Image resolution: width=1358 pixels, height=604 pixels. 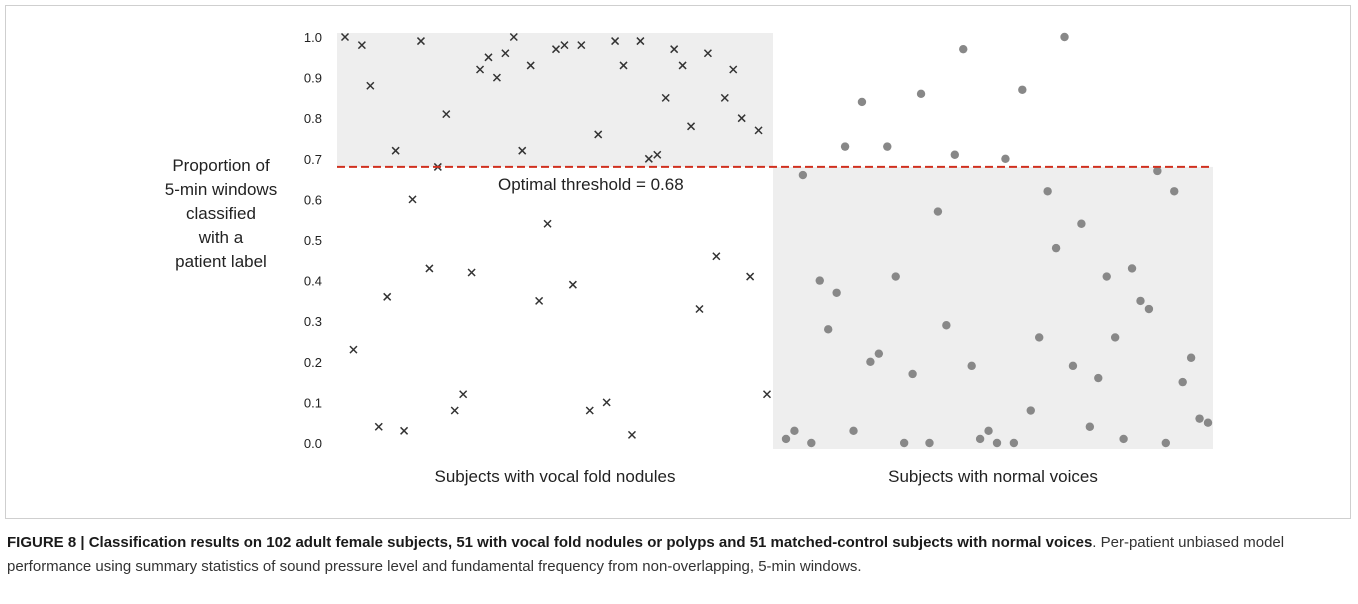 I want to click on group-label: Subjects with normal voices, so click(x=993, y=476).